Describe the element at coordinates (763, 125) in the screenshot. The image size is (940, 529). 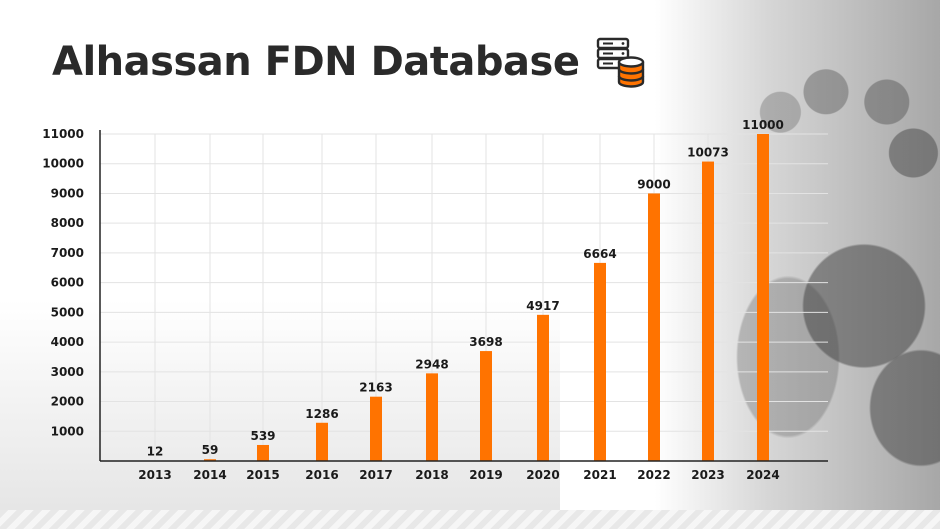
I see `data-label: 11000` at that location.